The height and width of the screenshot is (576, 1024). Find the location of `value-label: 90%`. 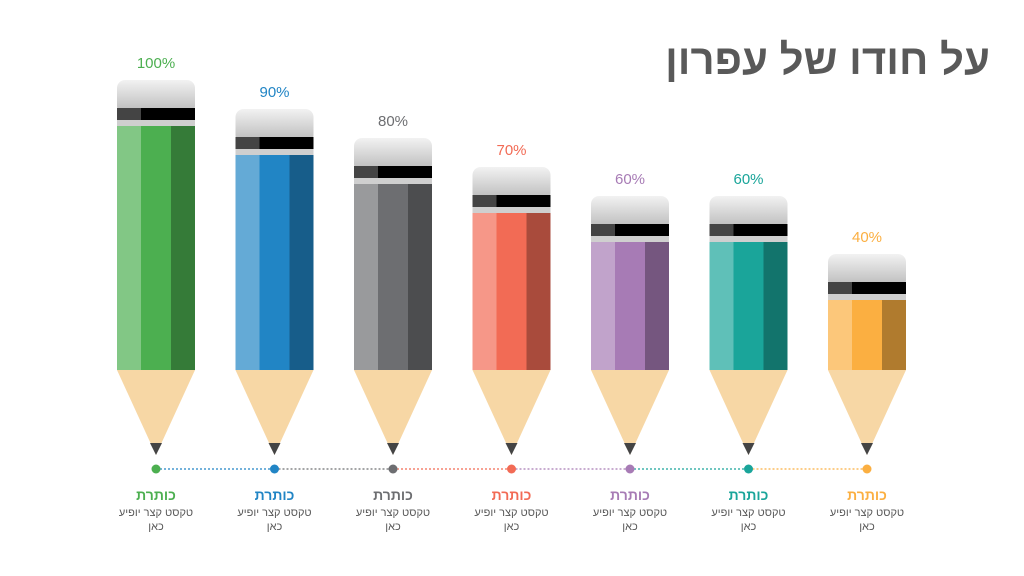

value-label: 90% is located at coordinates (274, 92).